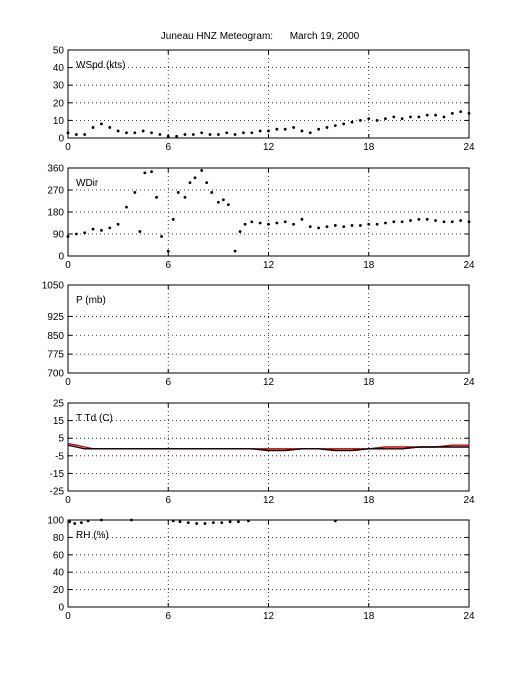  Describe the element at coordinates (61, 439) in the screenshot. I see `y-tick-label: 5` at that location.